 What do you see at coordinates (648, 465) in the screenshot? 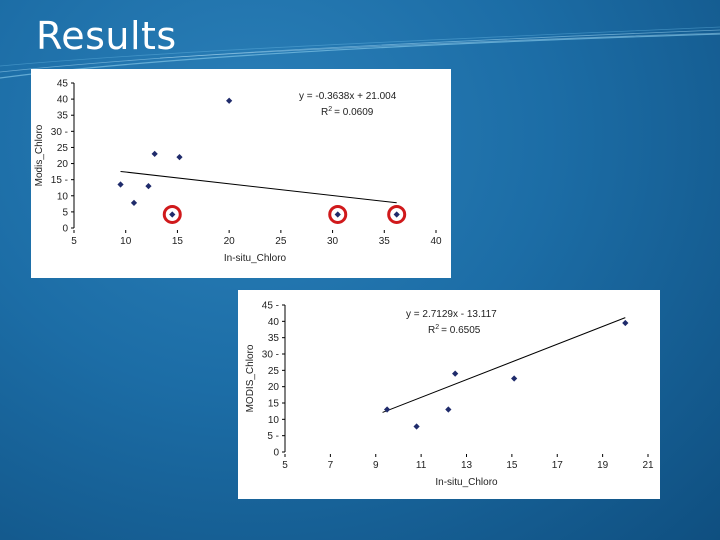
I see `x-tick-label: 21` at bounding box center [648, 465].